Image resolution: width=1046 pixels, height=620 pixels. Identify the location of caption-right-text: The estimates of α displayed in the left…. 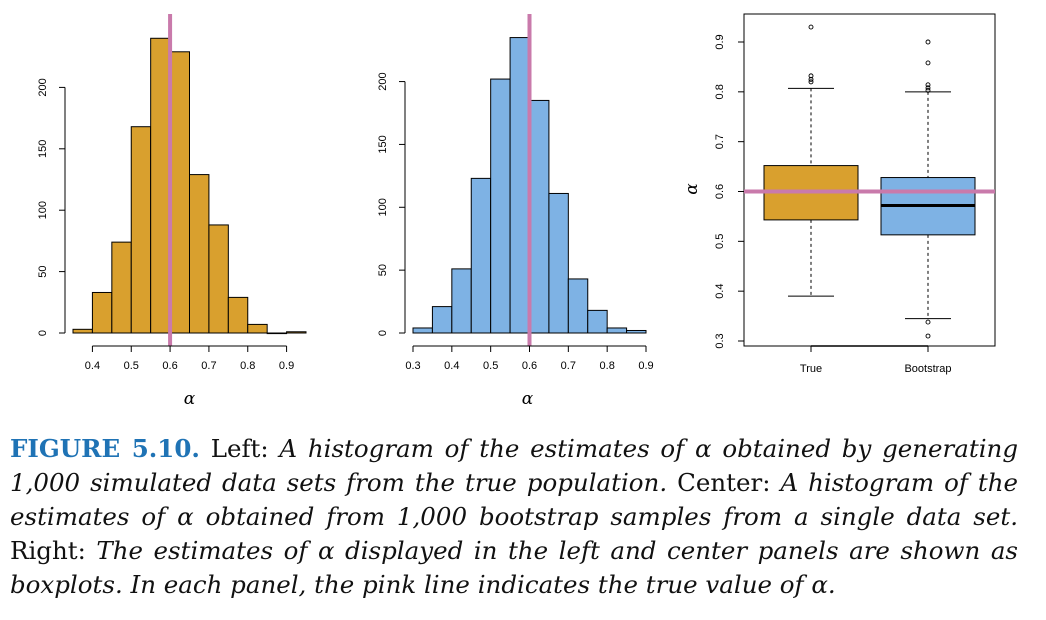
(514, 567).